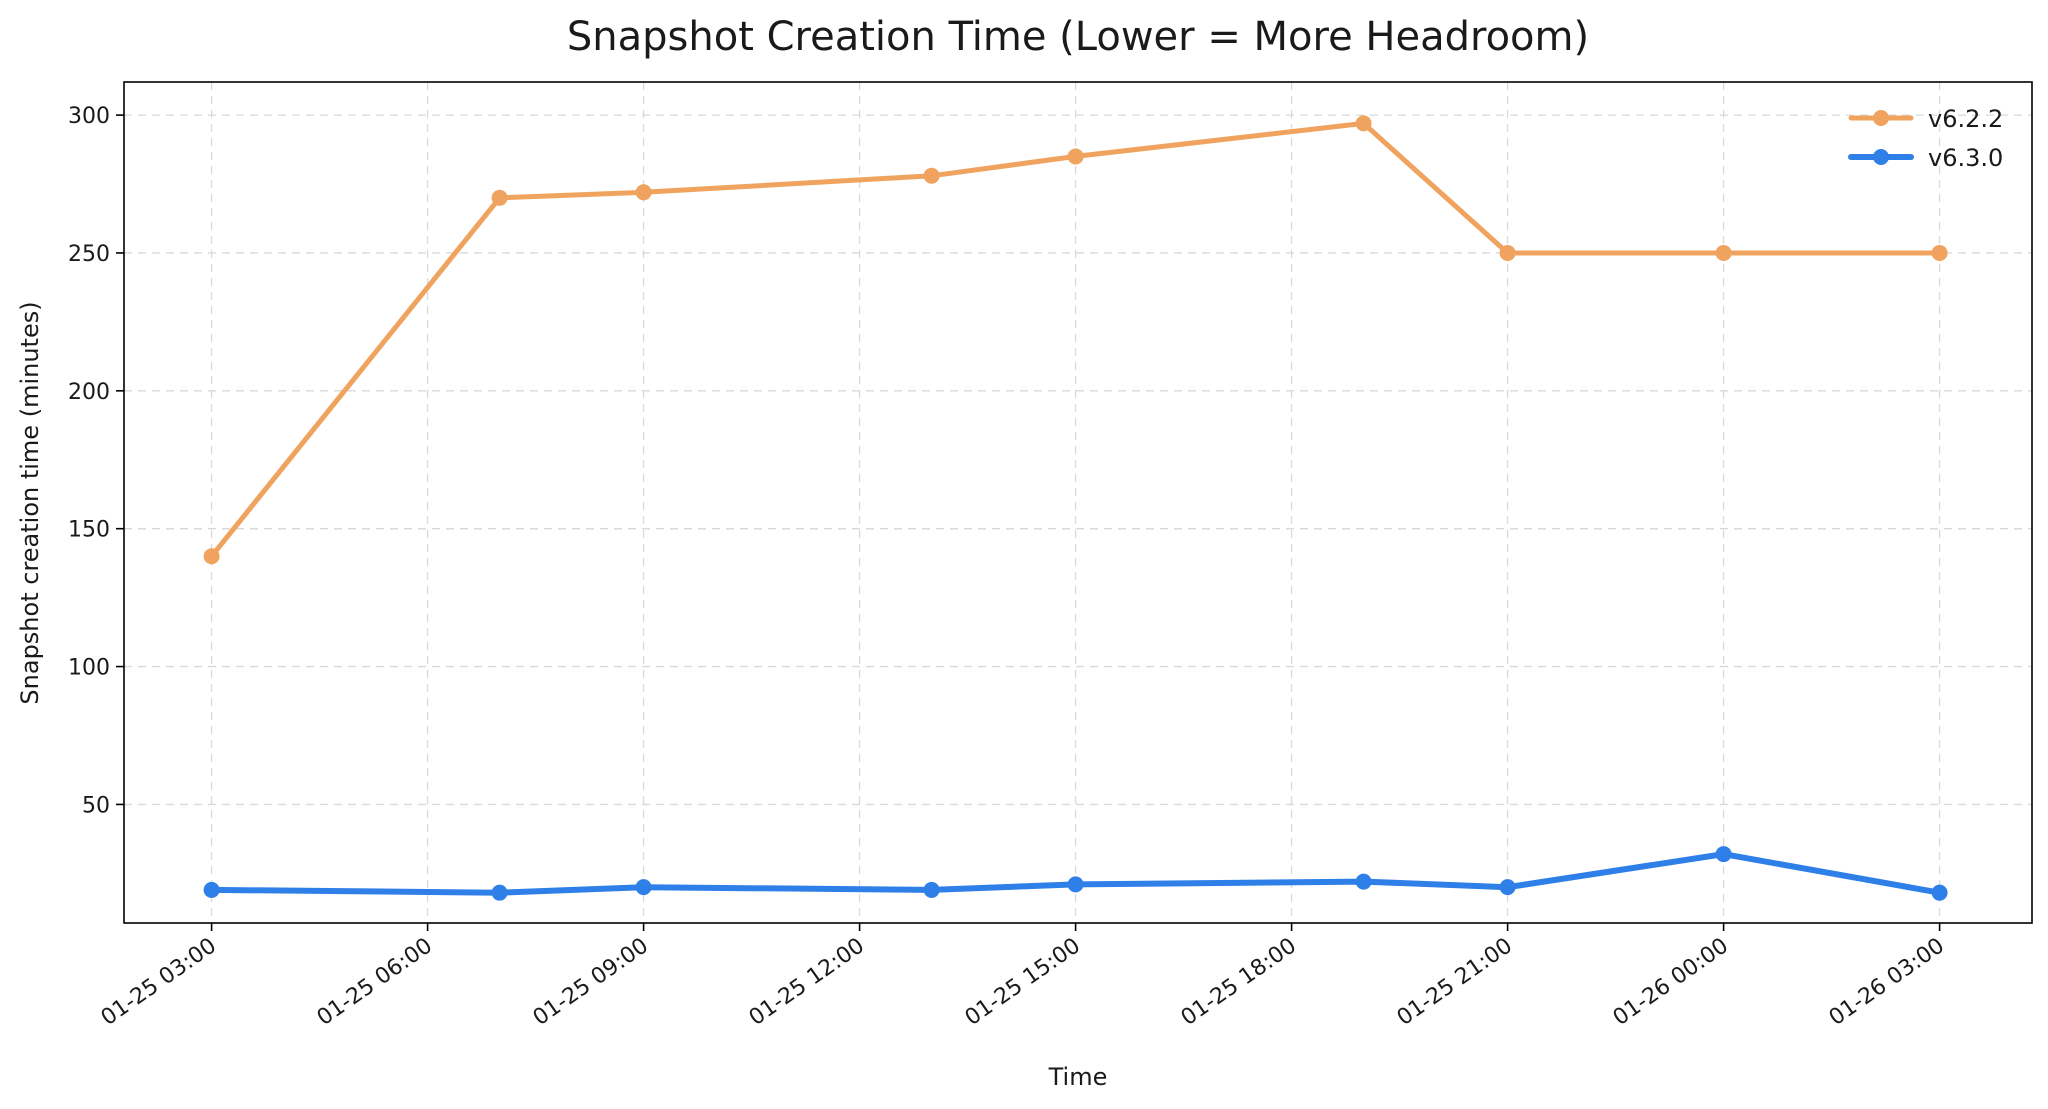 The width and height of the screenshot is (2048, 1109). What do you see at coordinates (1671, 982) in the screenshot?
I see `x-tick-label: 01-26 00:00` at bounding box center [1671, 982].